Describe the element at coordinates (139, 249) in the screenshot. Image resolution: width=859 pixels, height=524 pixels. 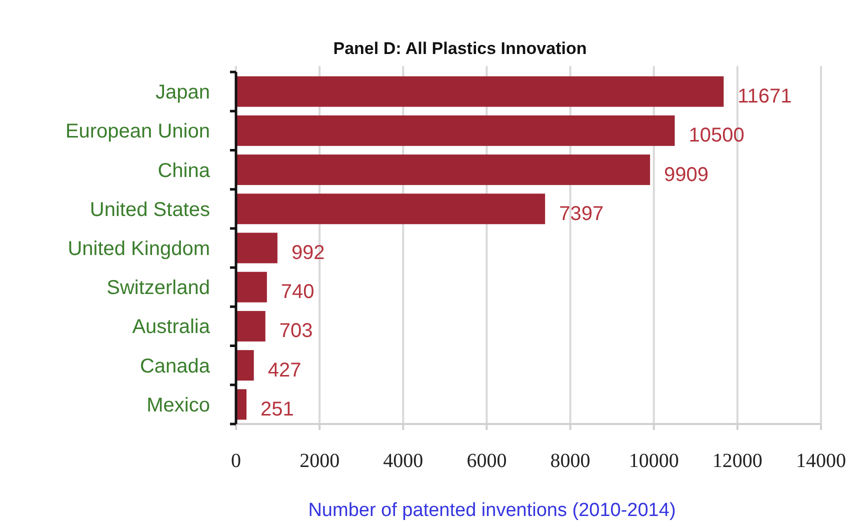
I see `y-tick-label: United Kingdom` at that location.